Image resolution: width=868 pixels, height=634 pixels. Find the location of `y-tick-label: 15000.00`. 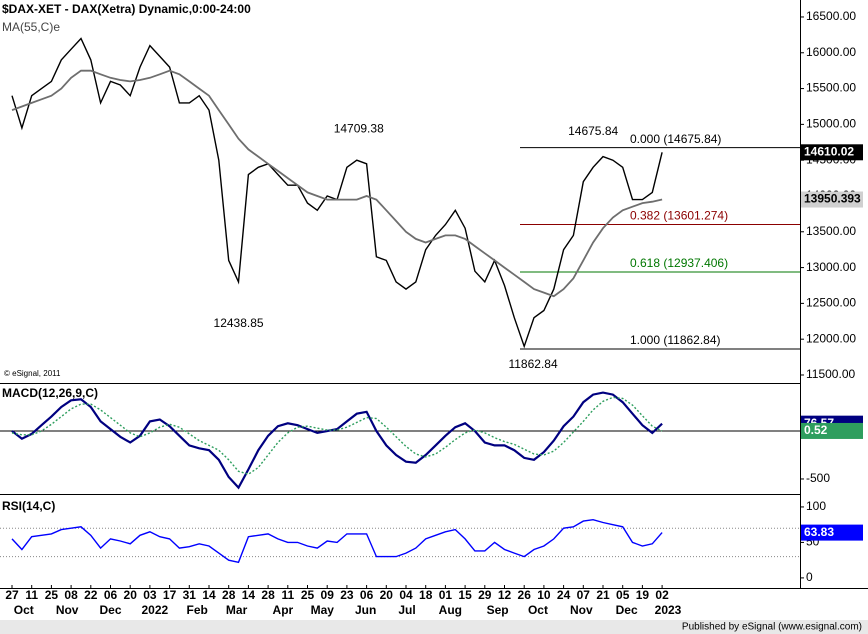

y-tick-label: 15000.00 is located at coordinates (831, 124).